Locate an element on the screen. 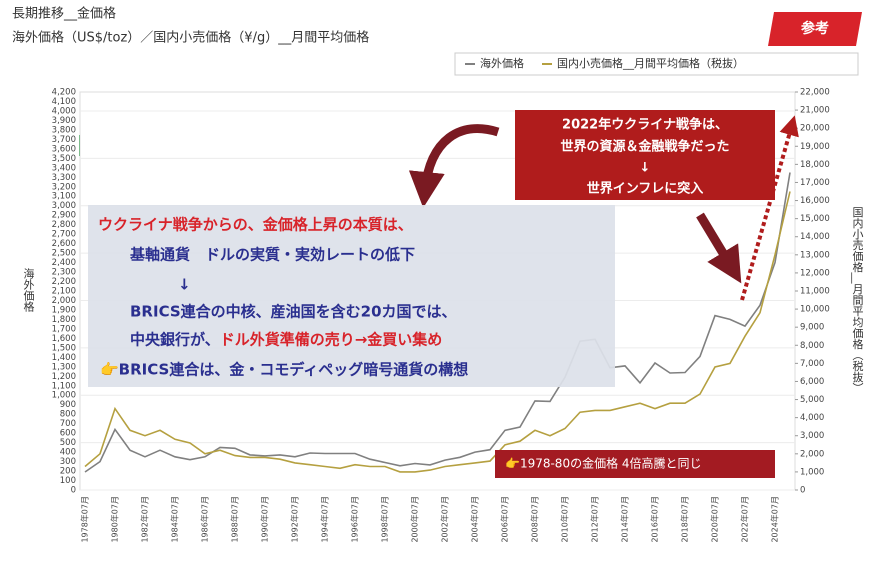 This screenshot has height=561, width=886. annotation: BRICS連合の中核、産油国を含む20カ国では、 is located at coordinates (293, 312).